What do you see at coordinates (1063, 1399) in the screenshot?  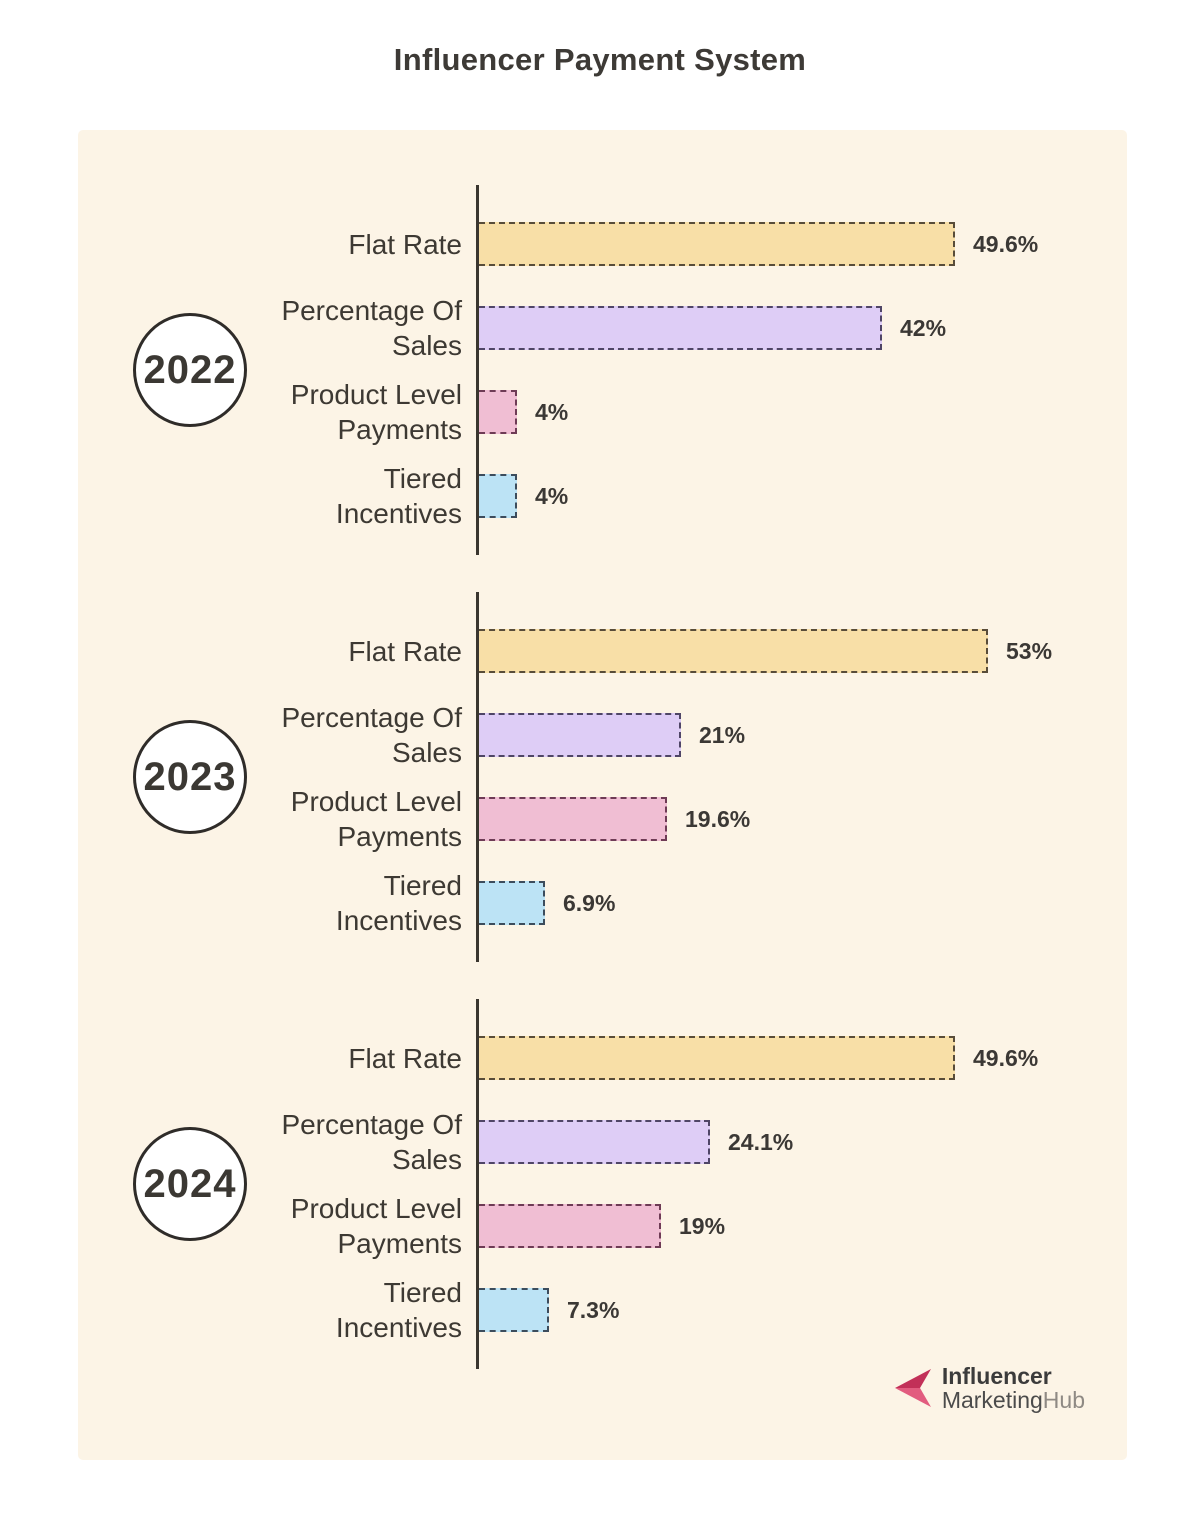 I see `logo-hub: Hub` at bounding box center [1063, 1399].